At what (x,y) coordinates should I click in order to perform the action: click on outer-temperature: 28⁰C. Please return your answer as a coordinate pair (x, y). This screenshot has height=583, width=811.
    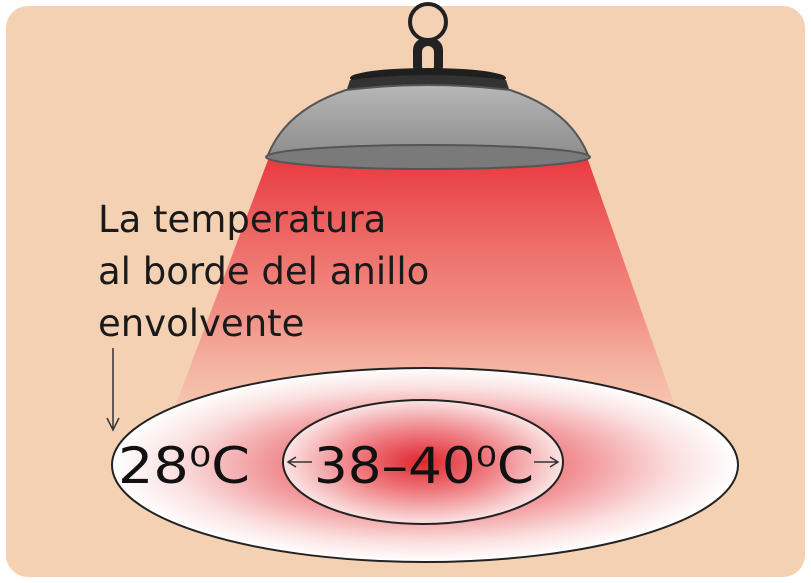
    Looking at the image, I should click on (184, 466).